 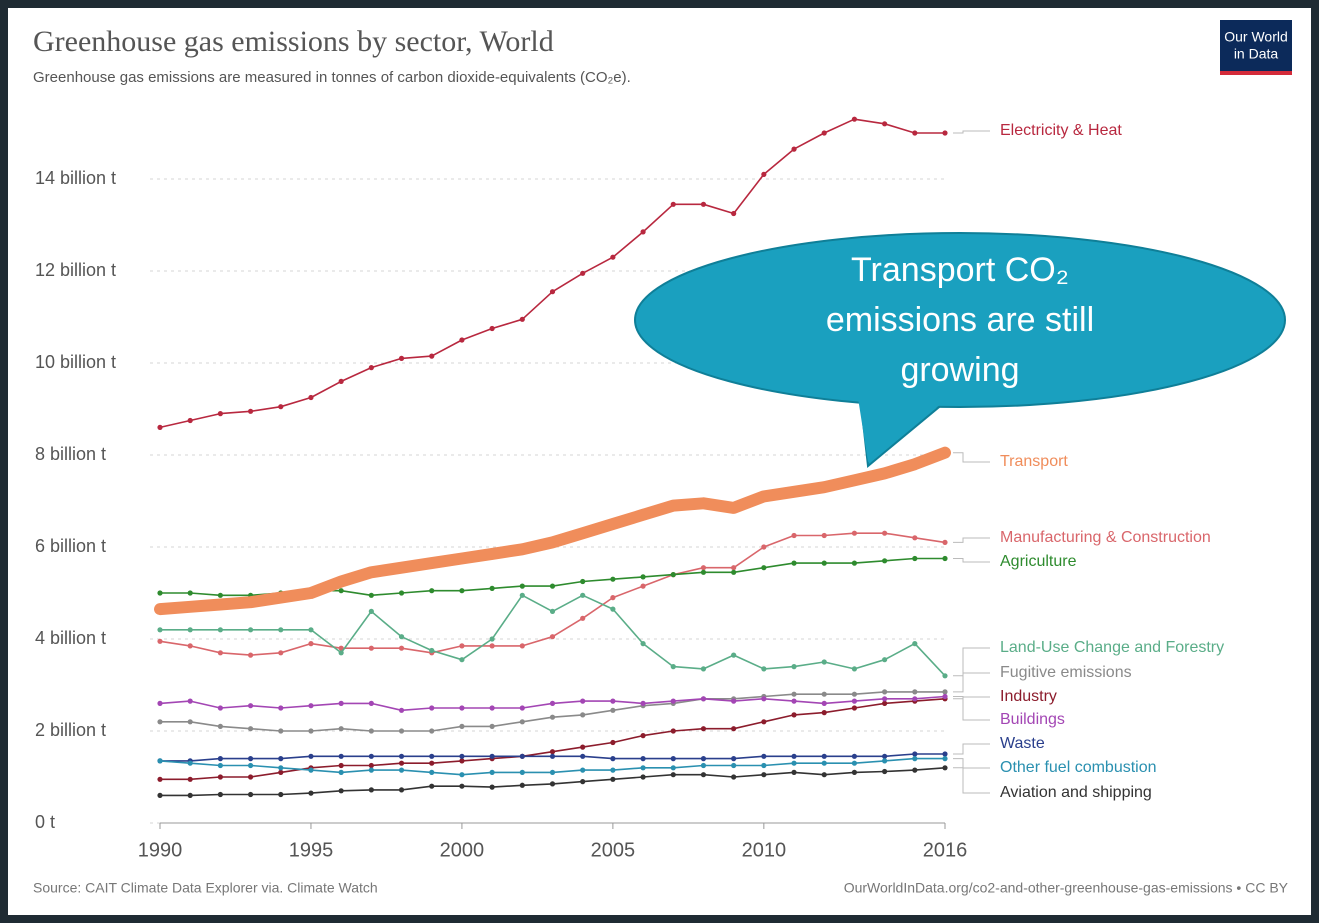 I want to click on series-label: Other fuel combustion, so click(x=1078, y=767).